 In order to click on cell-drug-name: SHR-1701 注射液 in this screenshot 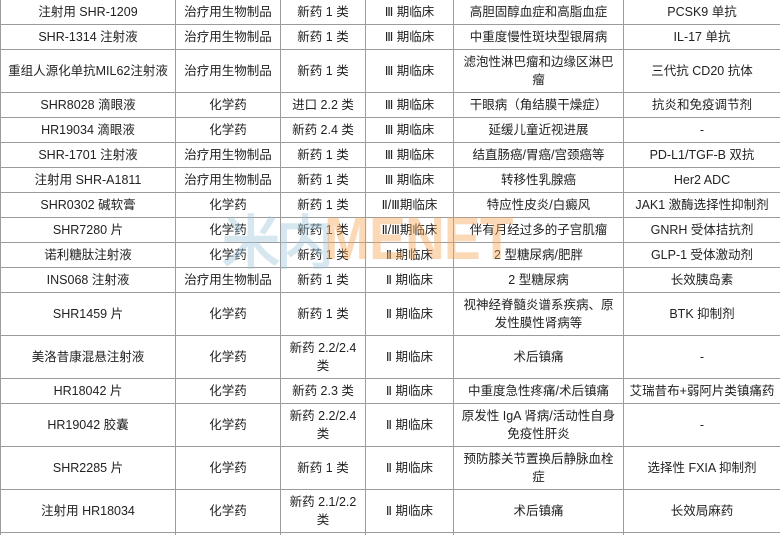, I will do `click(88, 155)`.